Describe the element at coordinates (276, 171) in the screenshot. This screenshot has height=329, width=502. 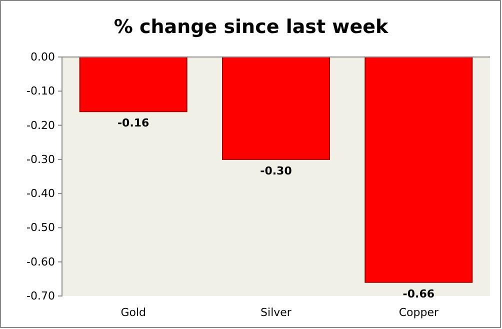
I see `data-label: -0.30` at that location.